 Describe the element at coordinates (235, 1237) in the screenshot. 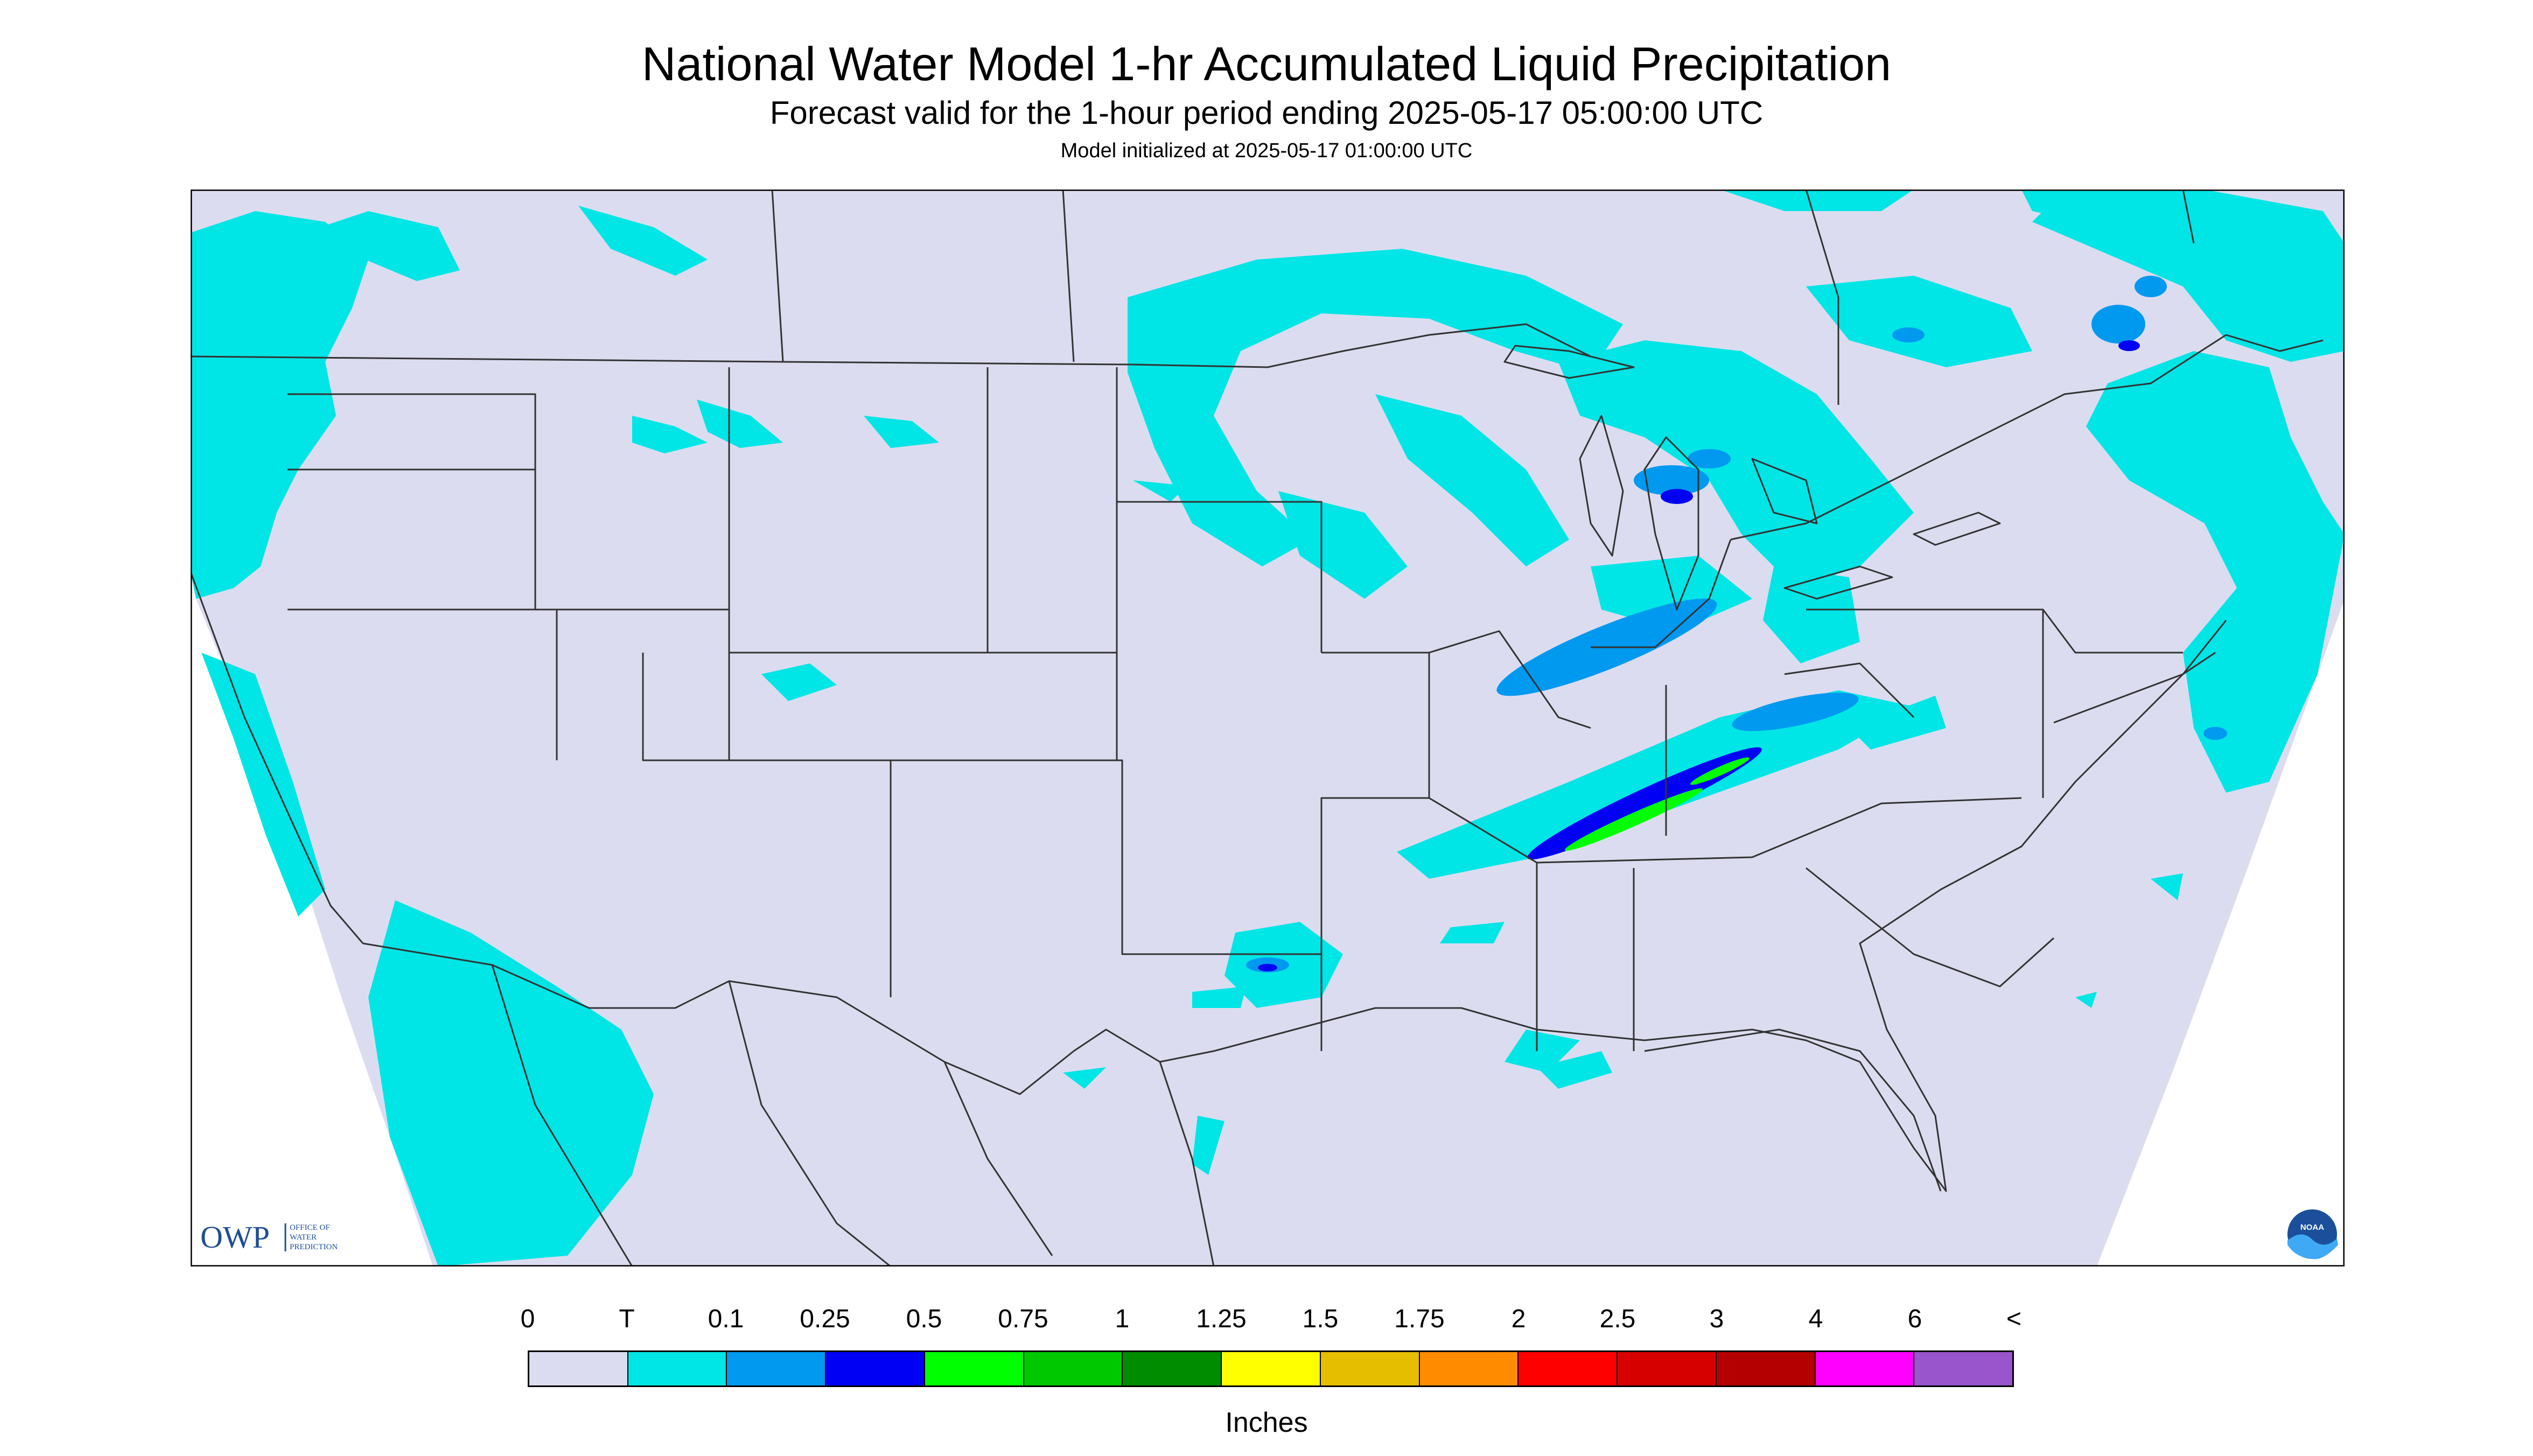

I see `owp-logo-text: OWP` at that location.